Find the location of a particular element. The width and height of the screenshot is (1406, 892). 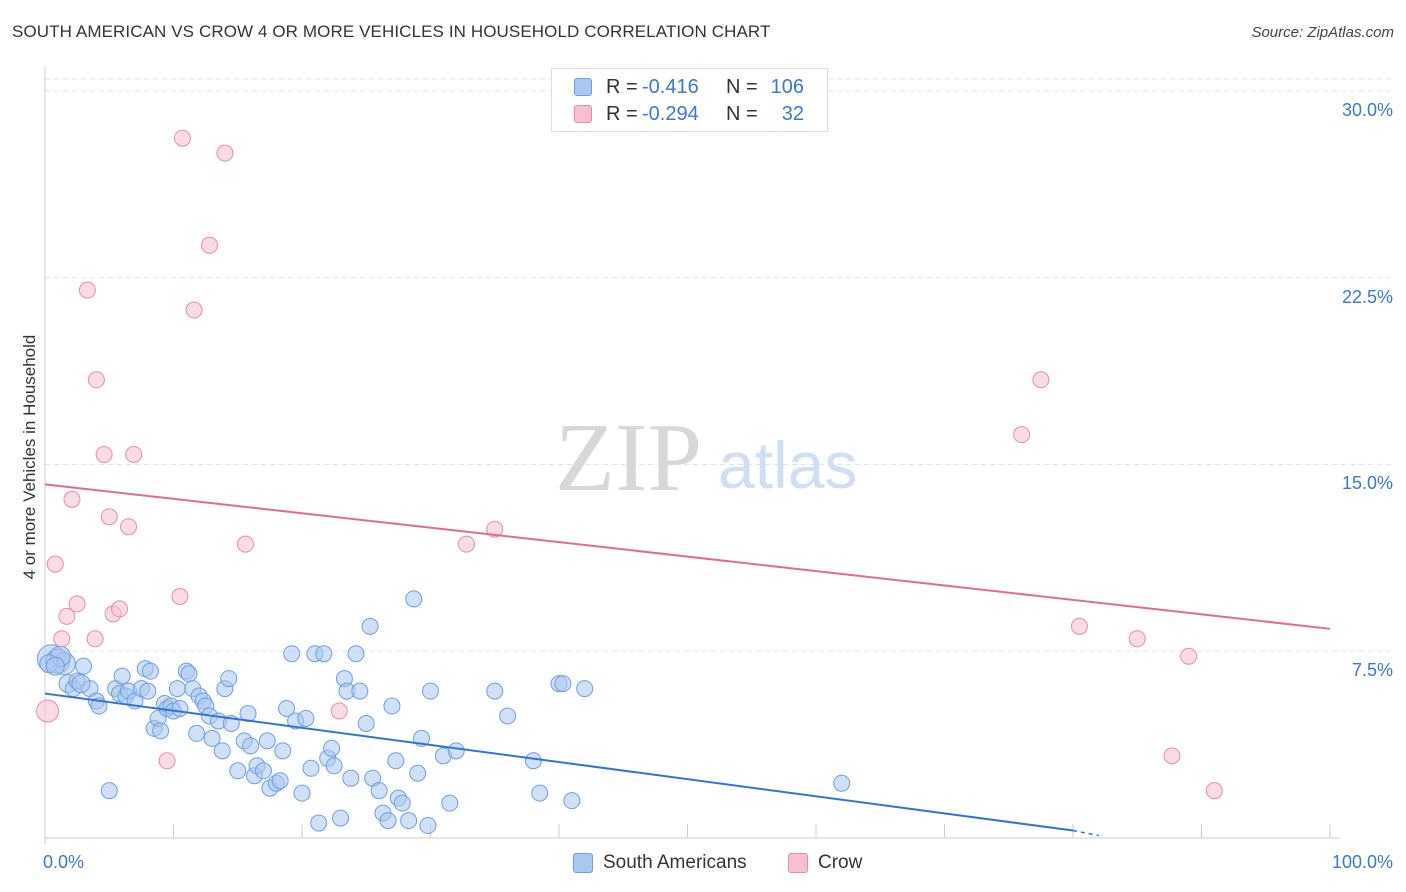

r-value: -0.416 is located at coordinates (670, 86).